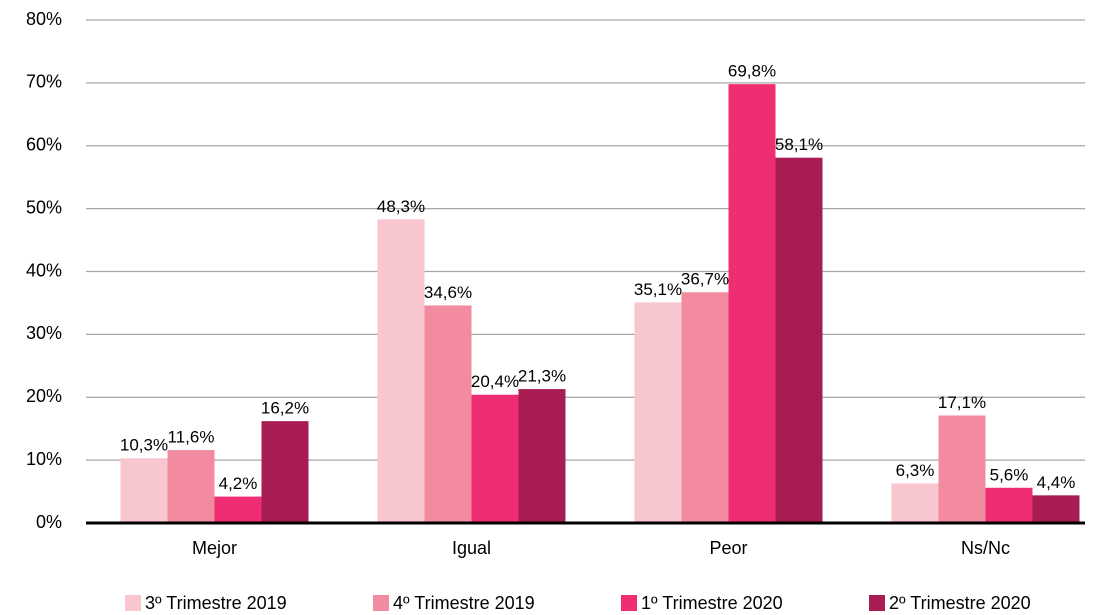  What do you see at coordinates (44, 333) in the screenshot?
I see `y-tick-label: 30%` at bounding box center [44, 333].